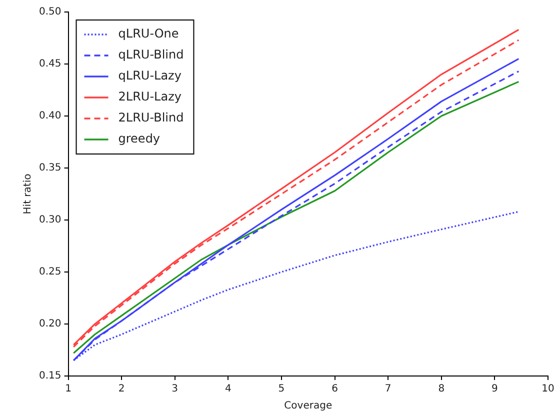  What do you see at coordinates (50, 220) in the screenshot?
I see `y-tick-label: 0.30` at bounding box center [50, 220].